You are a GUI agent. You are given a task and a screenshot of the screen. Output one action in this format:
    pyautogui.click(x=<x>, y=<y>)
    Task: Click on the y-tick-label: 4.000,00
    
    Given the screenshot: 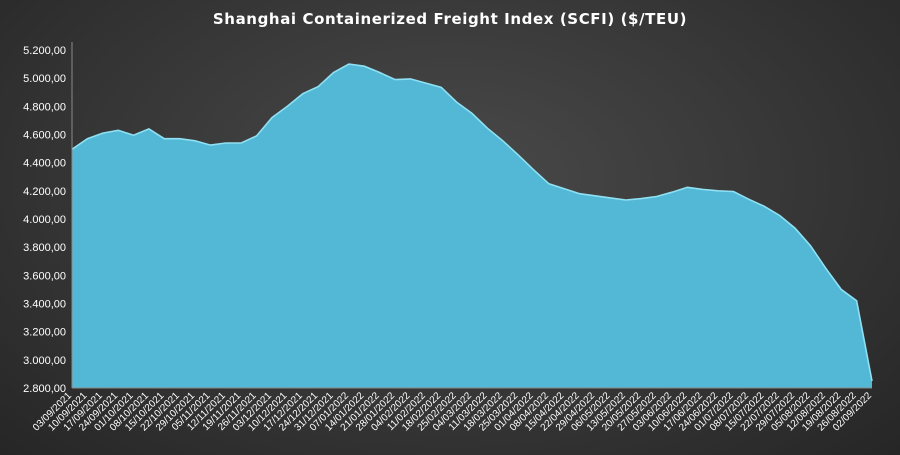 What is the action you would take?
    pyautogui.click(x=44, y=220)
    